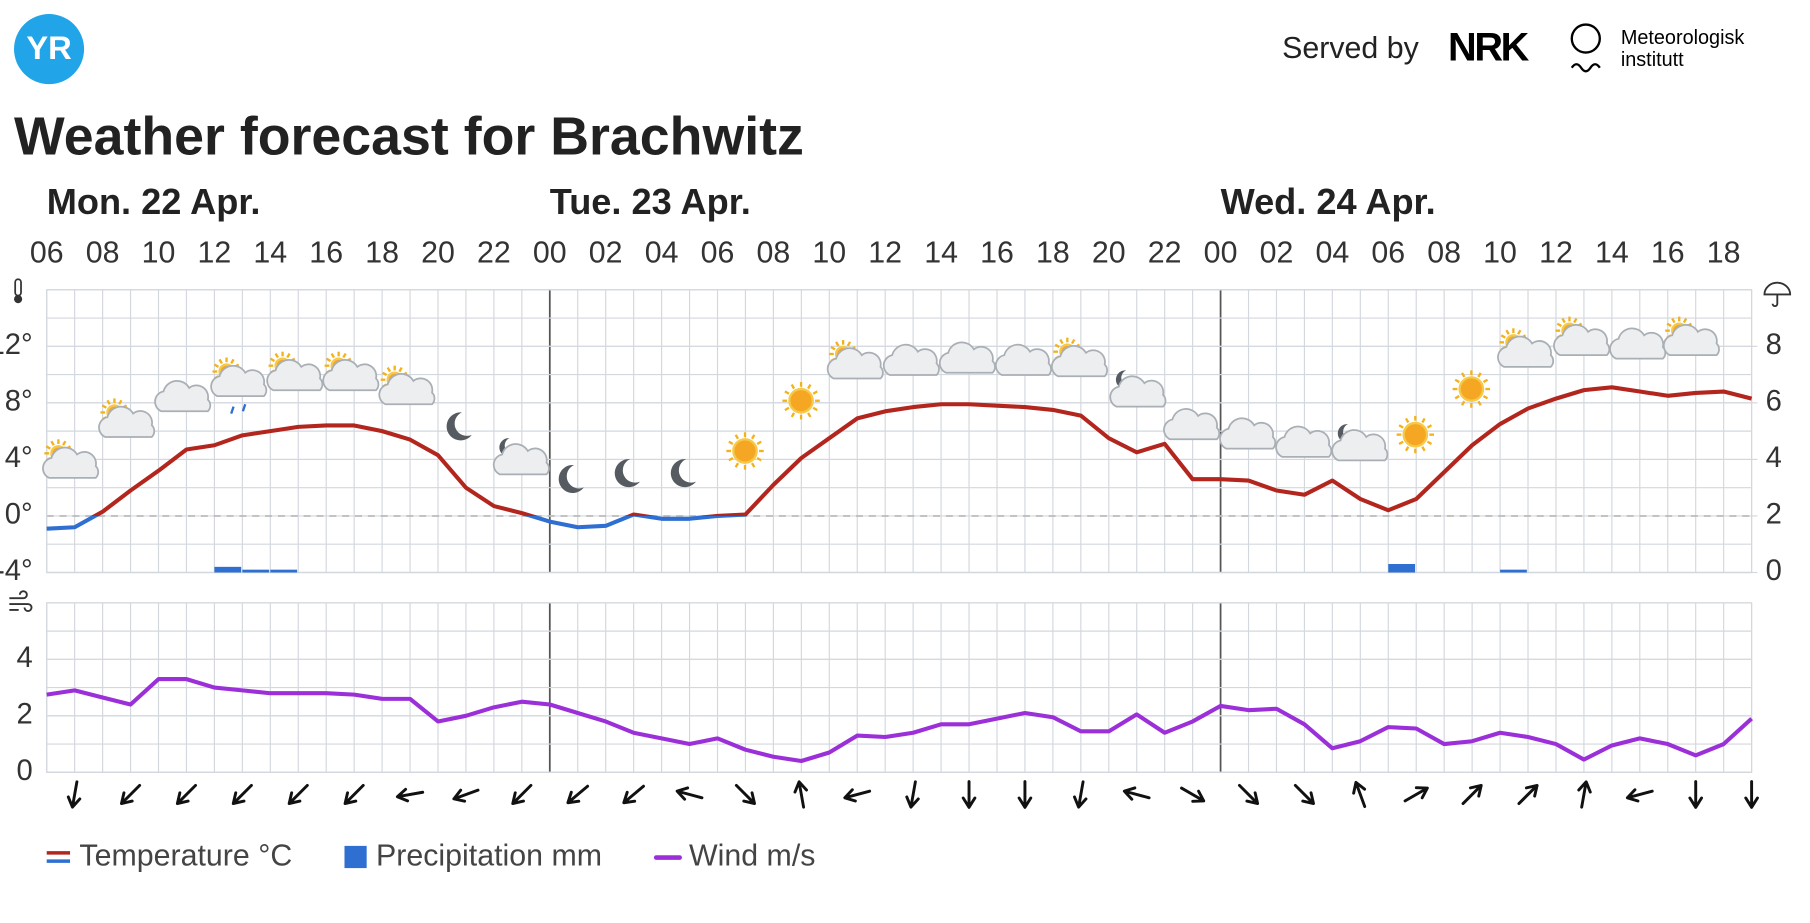  What do you see at coordinates (1774, 345) in the screenshot?
I see `y2-tick-label: 8` at bounding box center [1774, 345].